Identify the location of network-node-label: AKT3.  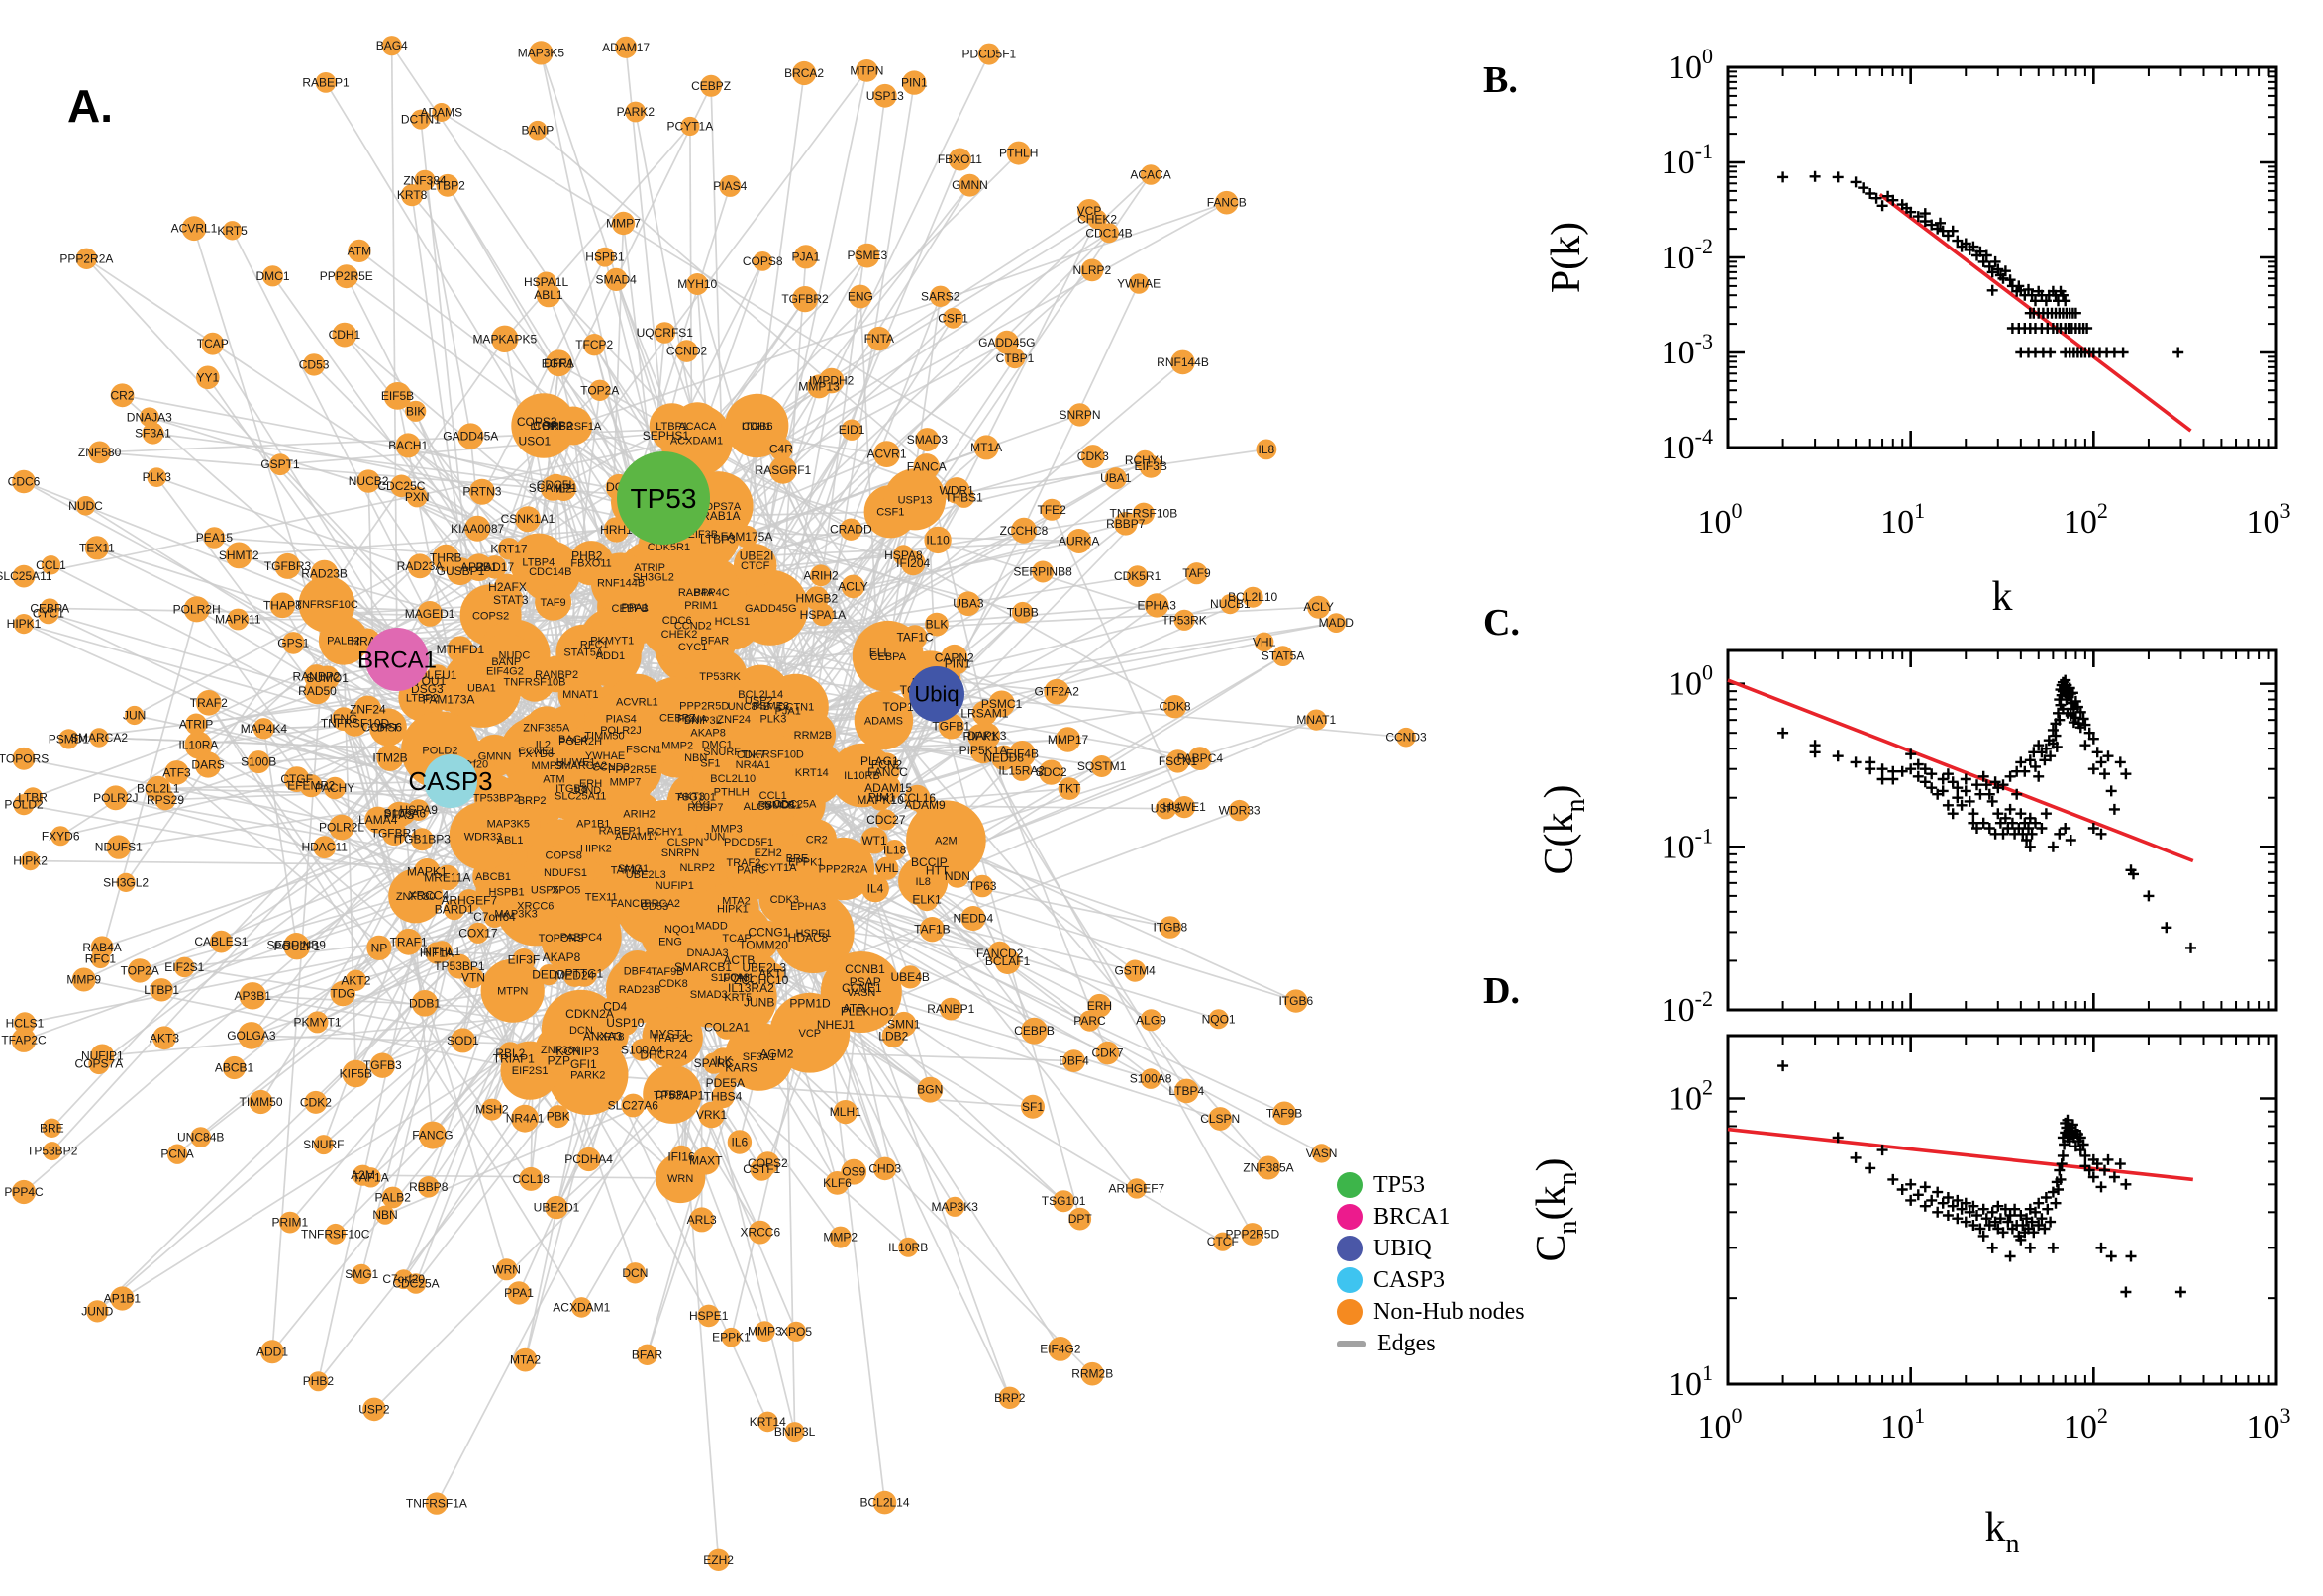
(164, 1038).